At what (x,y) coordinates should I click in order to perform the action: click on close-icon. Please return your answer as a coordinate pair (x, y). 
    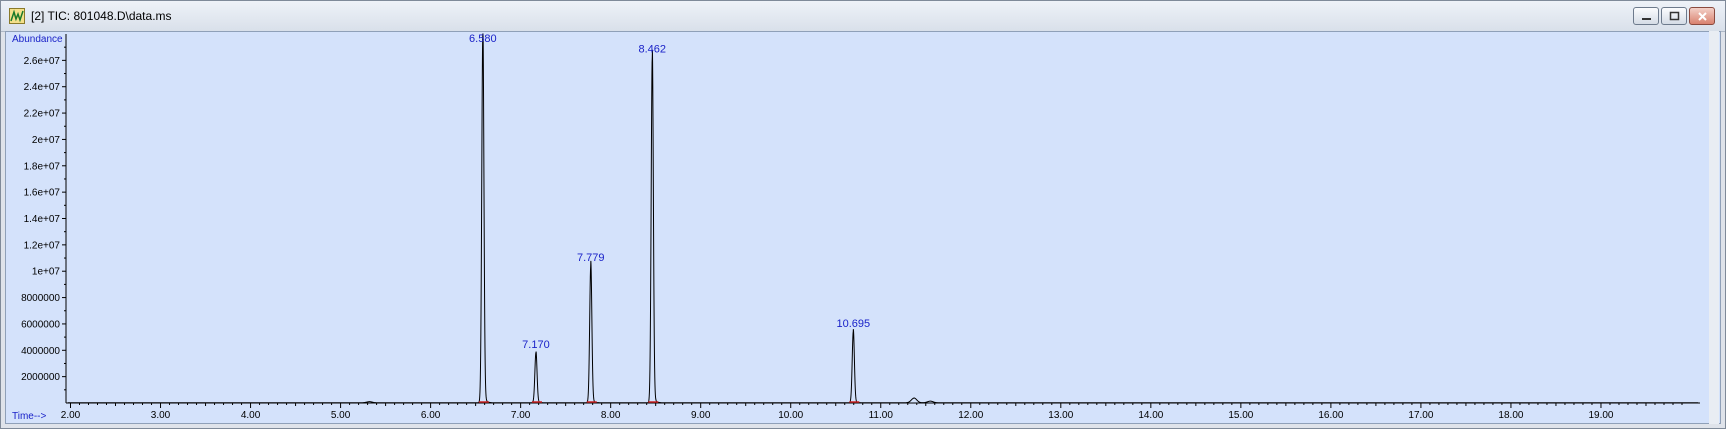
    Looking at the image, I should click on (1702, 16).